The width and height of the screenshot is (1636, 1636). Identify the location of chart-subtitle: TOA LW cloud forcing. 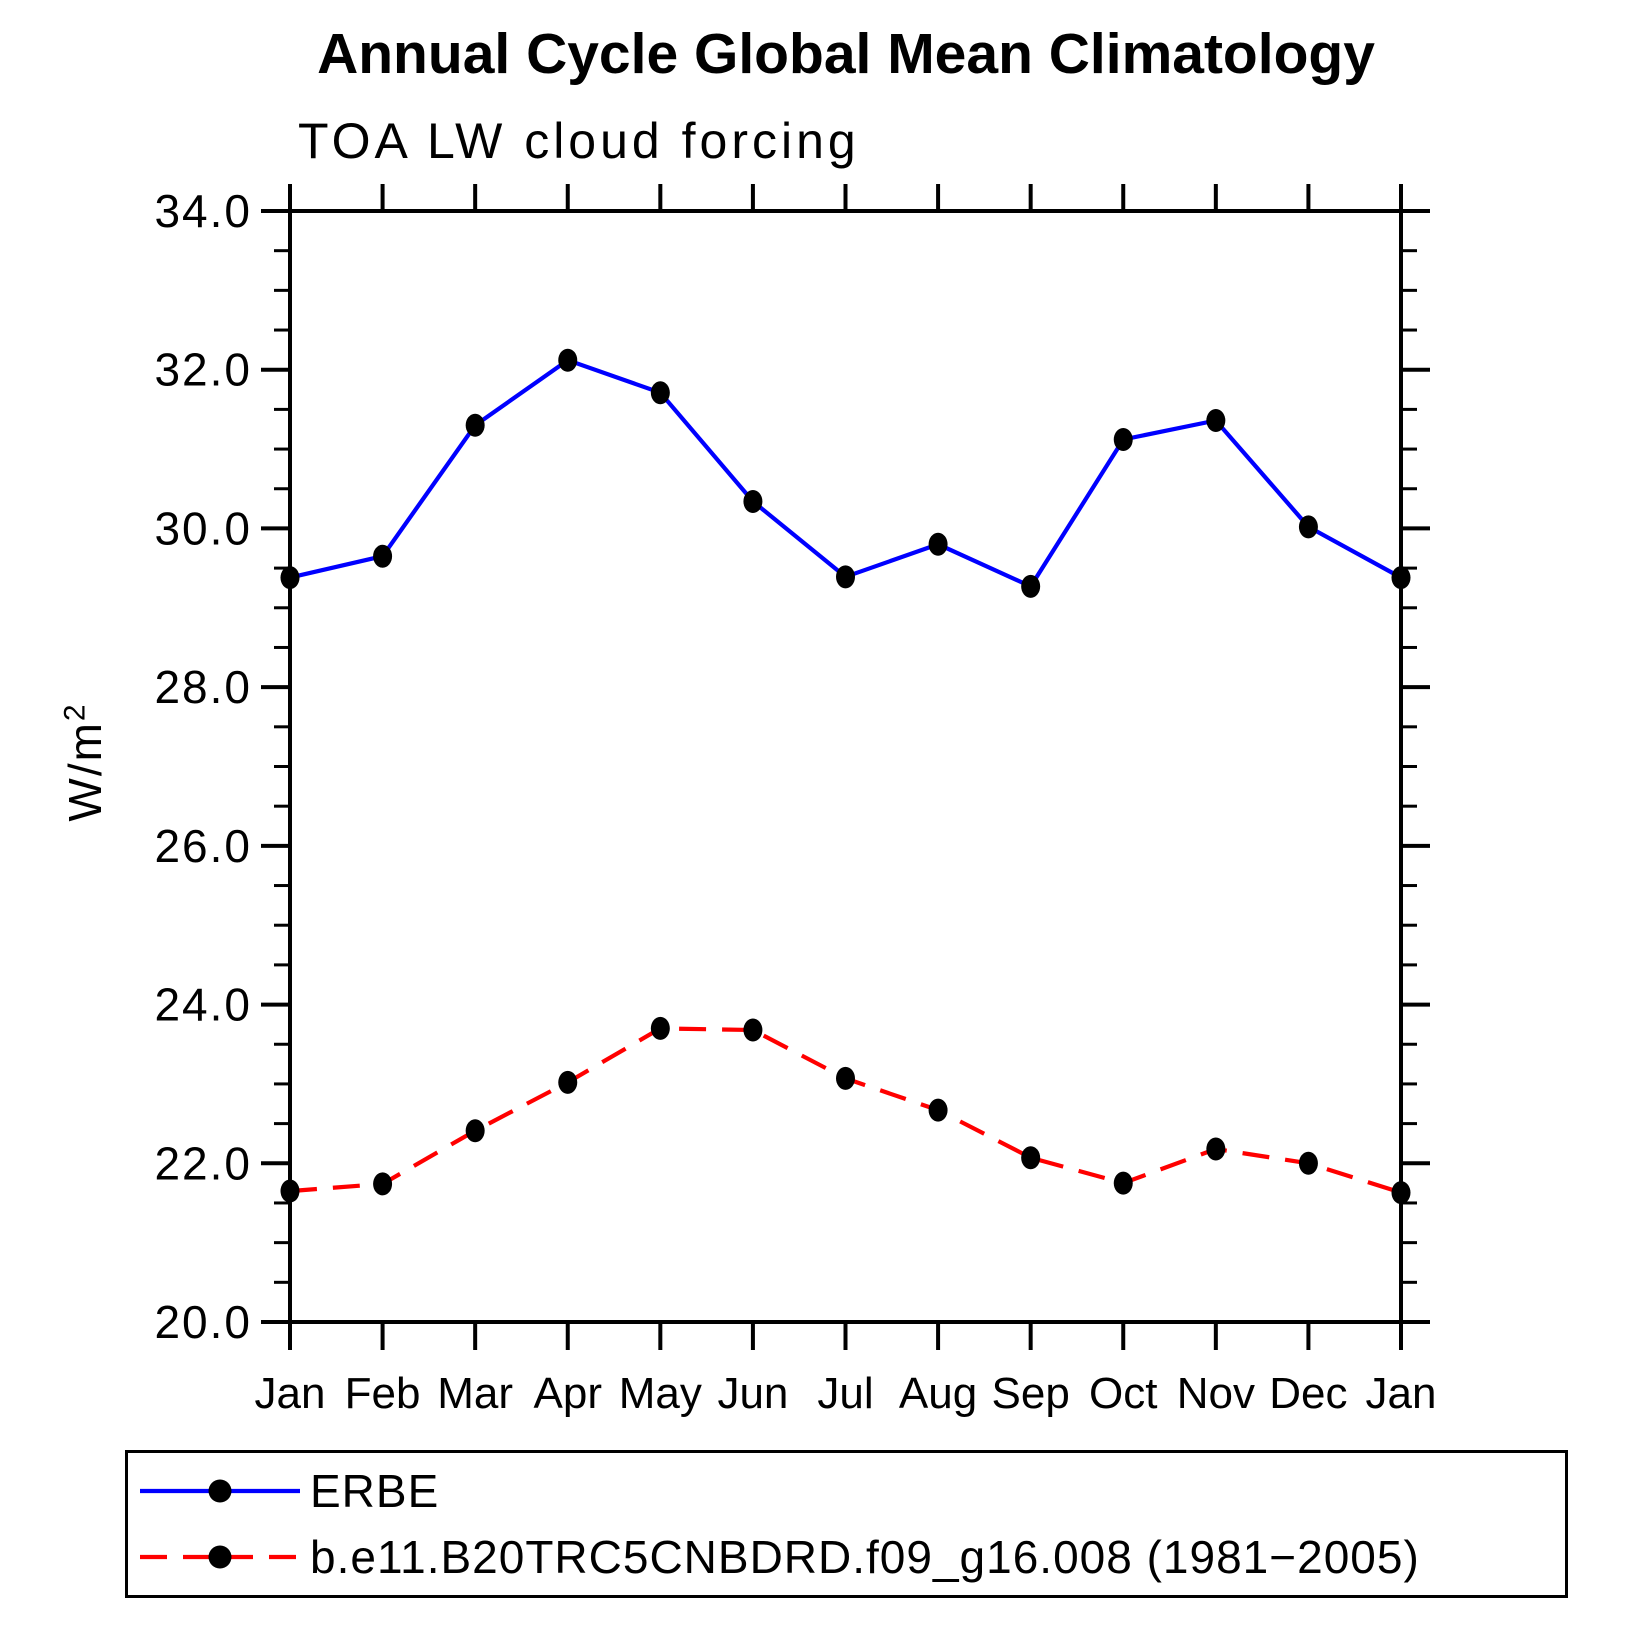
(579, 141).